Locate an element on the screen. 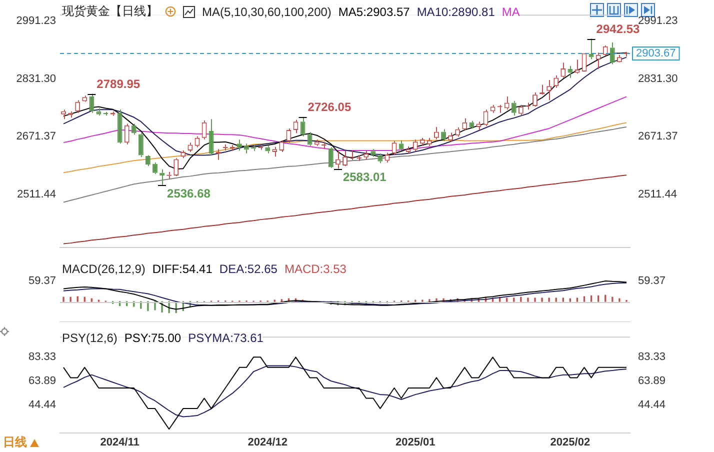  y-tick-label: 2831.30 is located at coordinates (36, 78).